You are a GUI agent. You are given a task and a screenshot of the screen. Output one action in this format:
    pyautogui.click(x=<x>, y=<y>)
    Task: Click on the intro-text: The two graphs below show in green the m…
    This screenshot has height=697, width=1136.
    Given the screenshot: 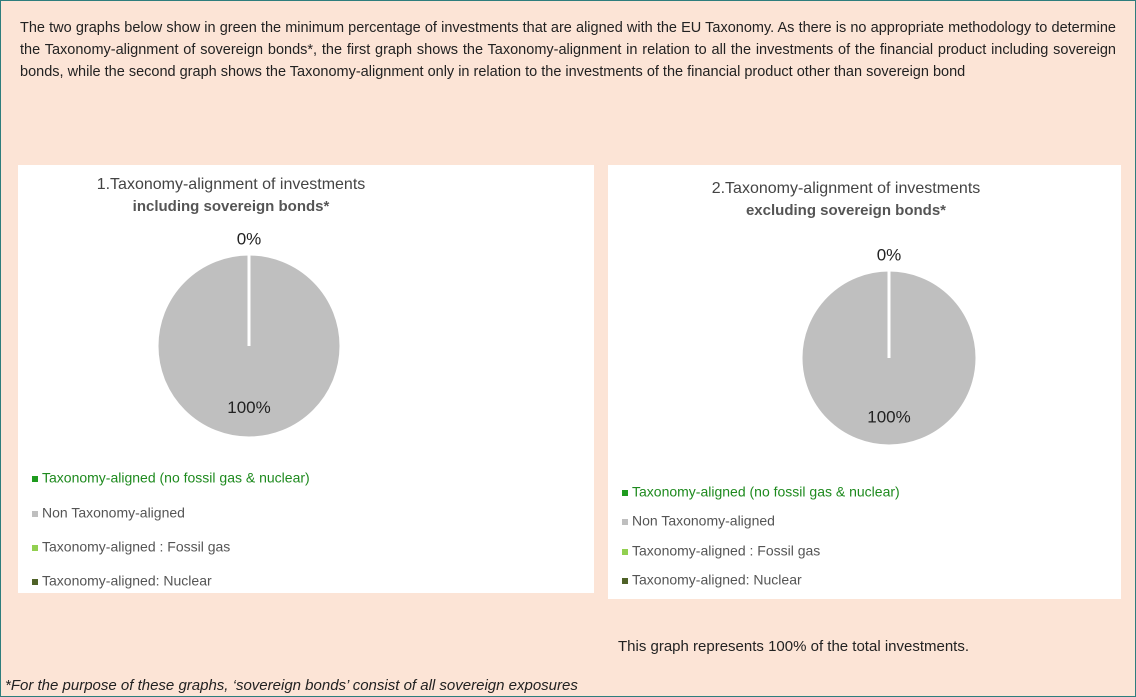 What is the action you would take?
    pyautogui.click(x=568, y=50)
    